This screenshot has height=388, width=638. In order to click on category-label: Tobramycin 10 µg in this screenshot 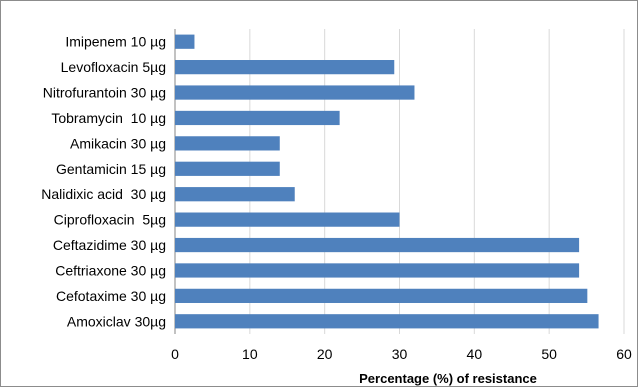, I will do `click(108, 118)`.